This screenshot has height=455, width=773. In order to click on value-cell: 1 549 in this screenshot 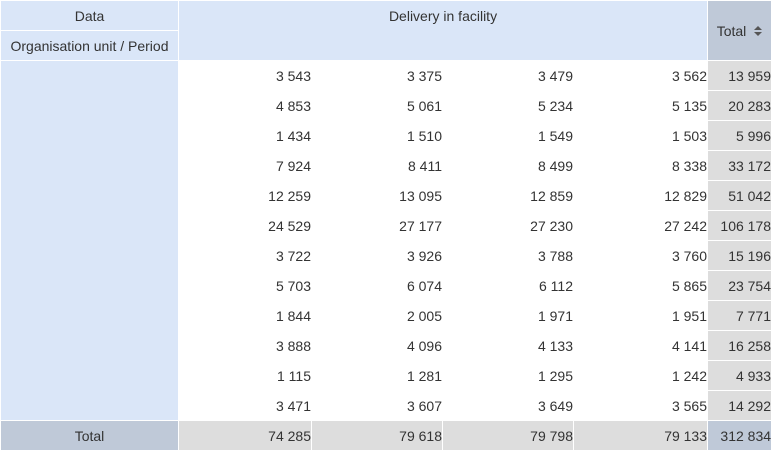, I will do `click(508, 135)`.